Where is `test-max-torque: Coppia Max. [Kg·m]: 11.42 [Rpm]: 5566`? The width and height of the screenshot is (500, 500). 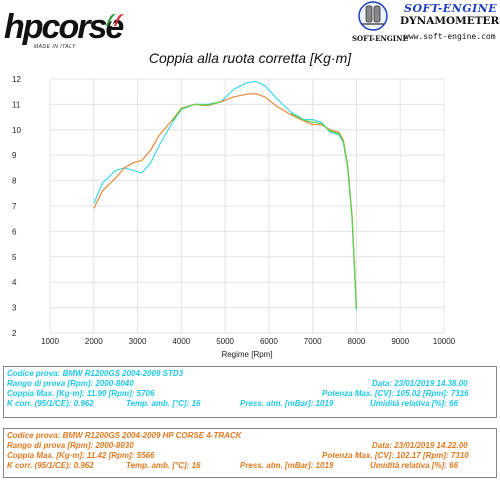
test-max-torque: Coppia Max. [Kg·m]: 11.42 [Rpm]: 5566 is located at coordinates (81, 455).